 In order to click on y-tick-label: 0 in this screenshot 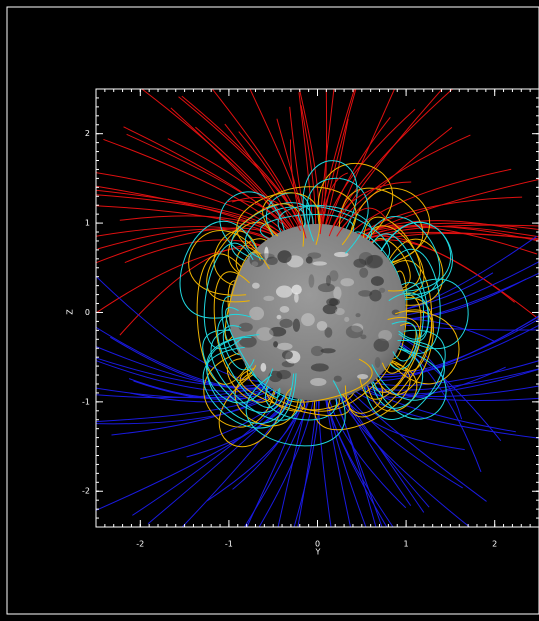, I will do `click(87, 312)`.